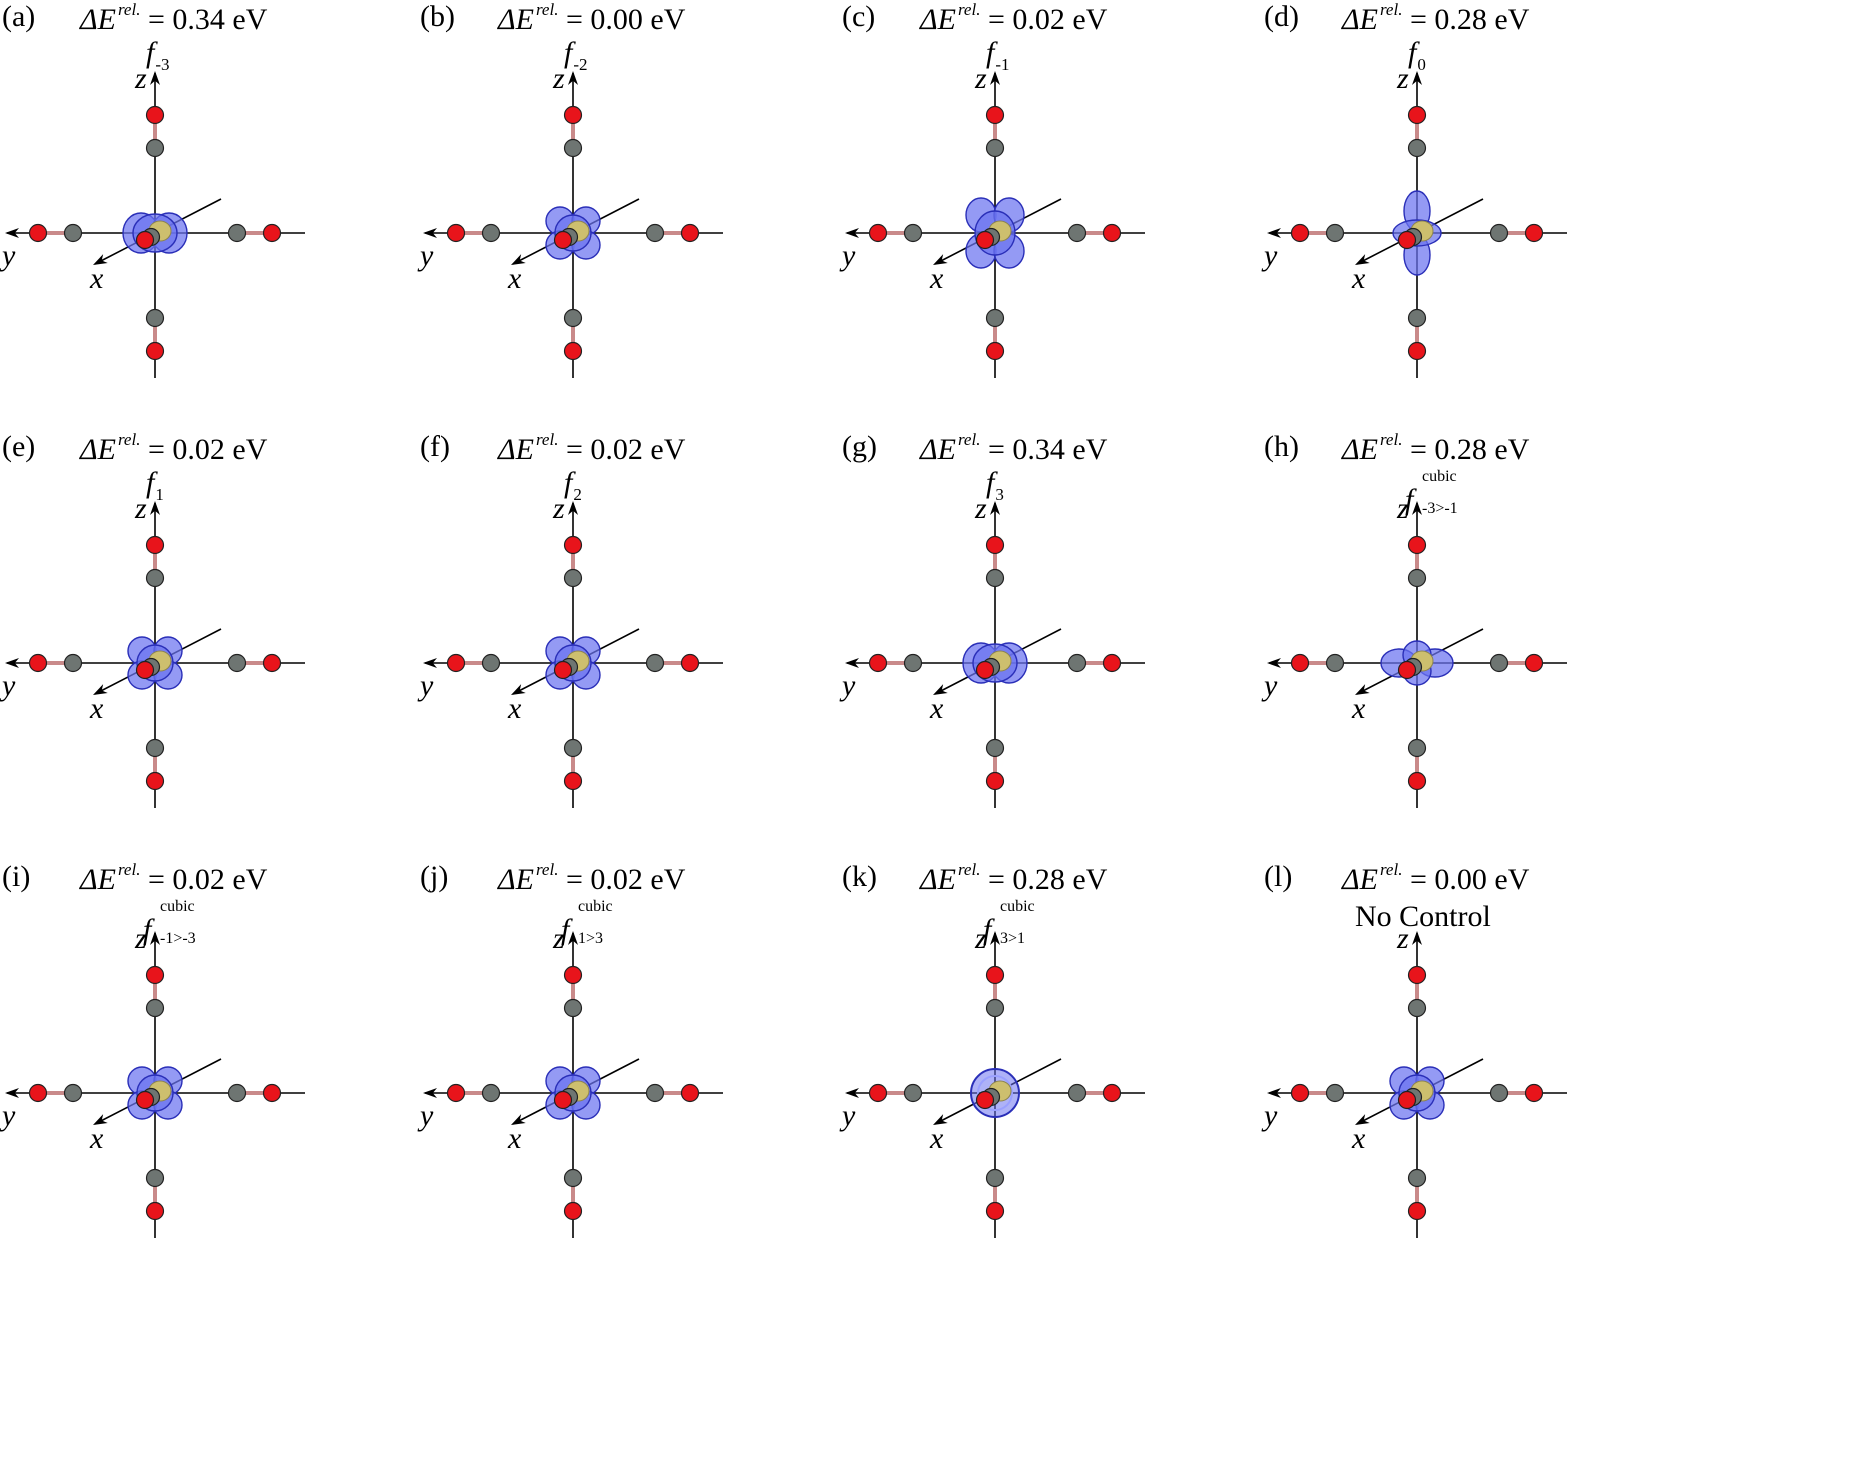  I want to click on orbital-label: f cubic 3>1, so click(1009, 923).